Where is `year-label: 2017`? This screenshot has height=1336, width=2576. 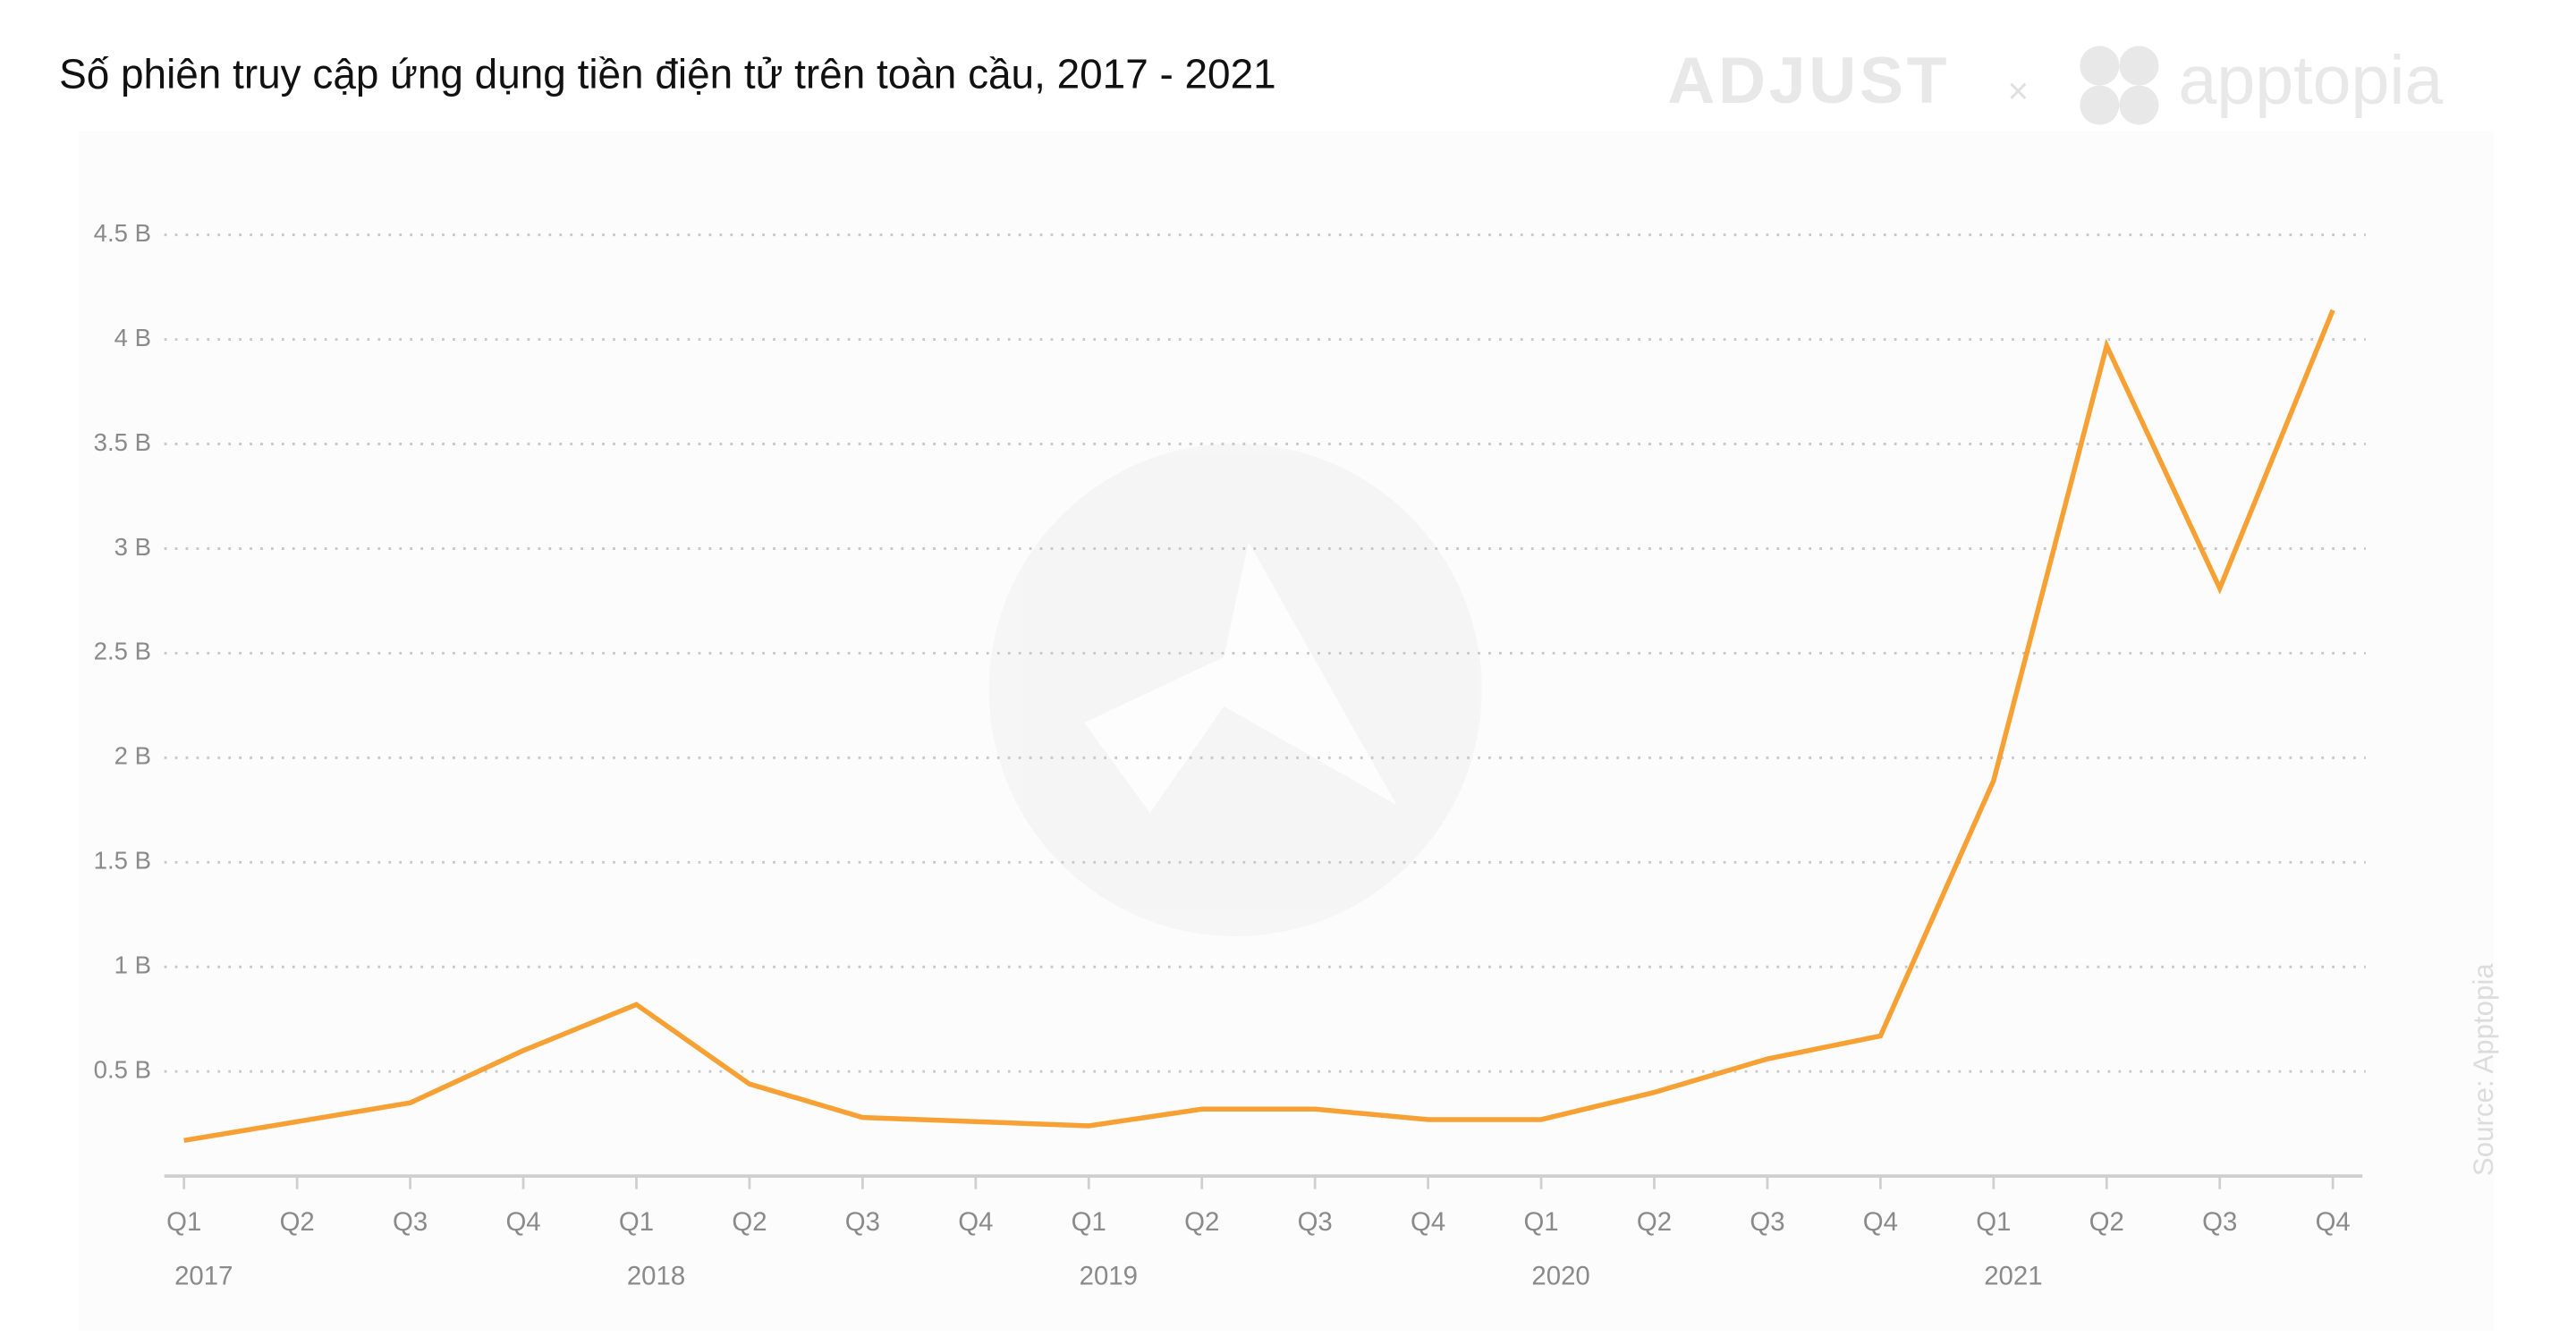 year-label: 2017 is located at coordinates (203, 1277).